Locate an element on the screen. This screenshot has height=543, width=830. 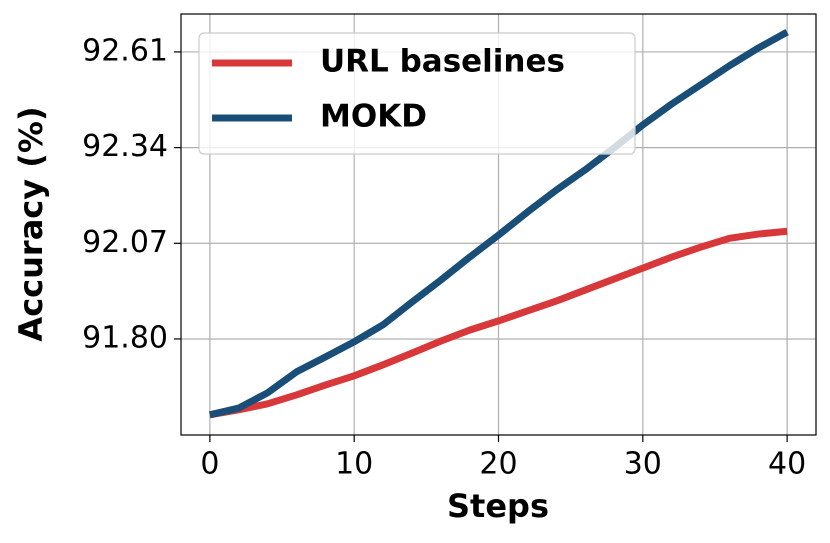
x-tick-label: 0 is located at coordinates (209, 464).